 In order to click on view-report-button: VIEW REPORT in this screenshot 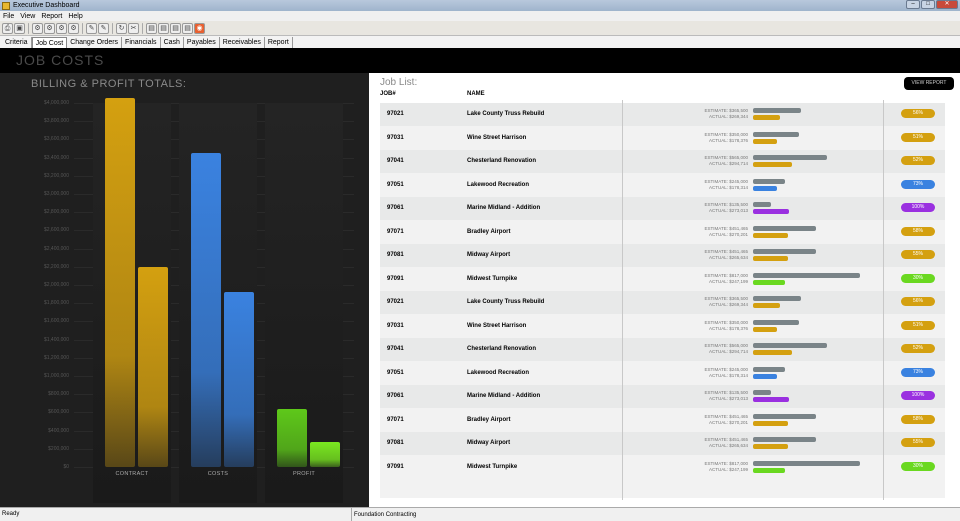, I will do `click(929, 83)`.